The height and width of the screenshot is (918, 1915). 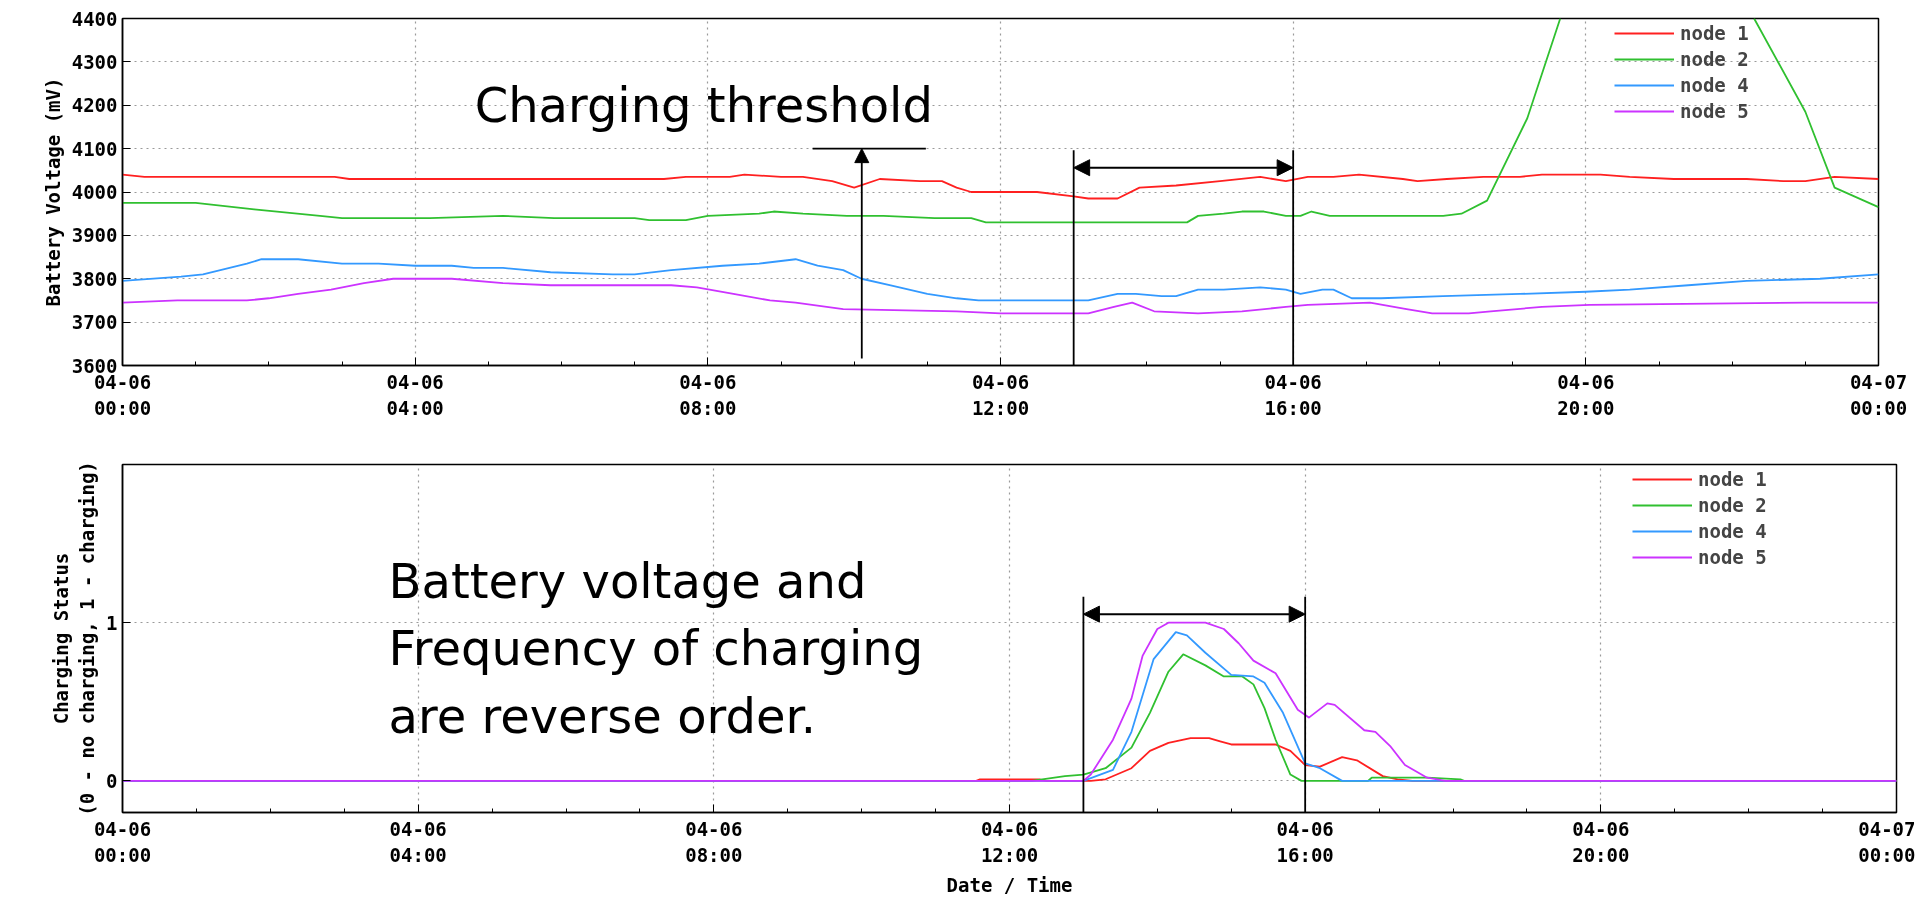 What do you see at coordinates (94, 18) in the screenshot?
I see `y-tick-label: 4400` at bounding box center [94, 18].